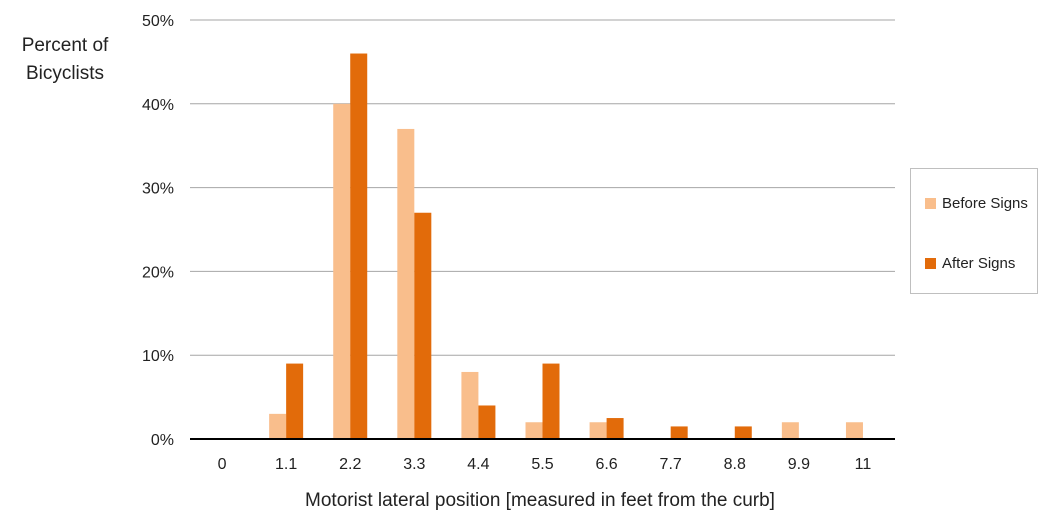  I want to click on legend-label-after: After Signs, so click(979, 263).